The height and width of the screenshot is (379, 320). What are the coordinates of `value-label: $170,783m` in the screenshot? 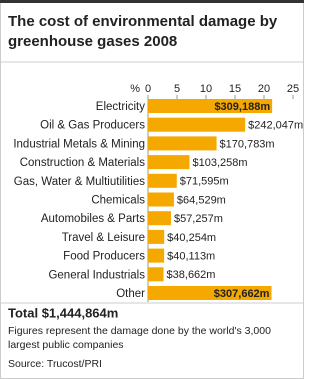 It's located at (247, 144).